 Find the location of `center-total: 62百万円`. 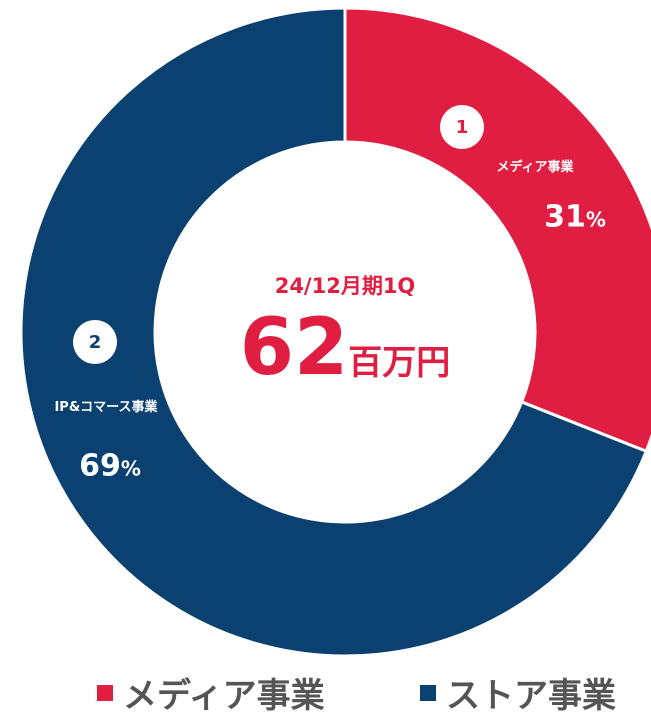

center-total: 62百万円 is located at coordinates (345, 348).